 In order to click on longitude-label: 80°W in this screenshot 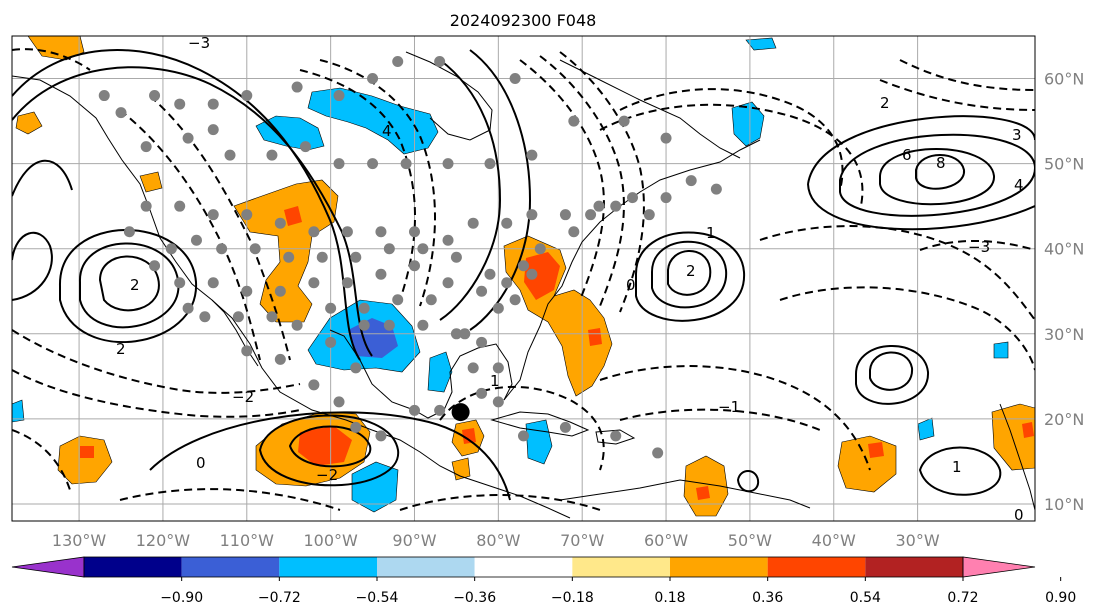, I will do `click(498, 540)`.